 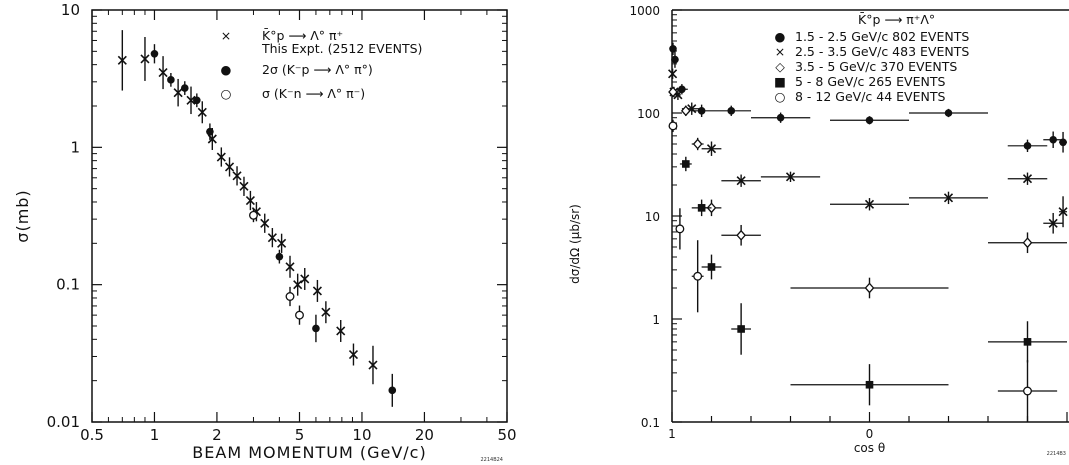 I want to click on y-tick-label: 0.01, so click(x=63, y=422).